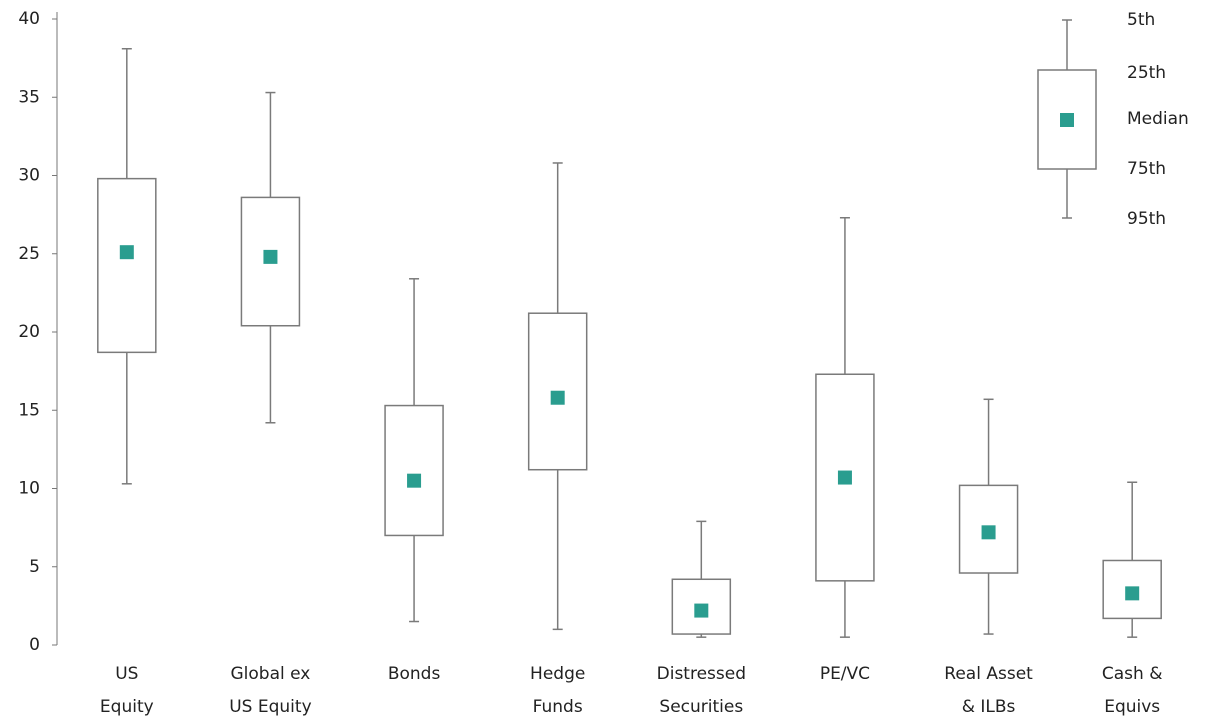 This screenshot has height=721, width=1217. Describe the element at coordinates (1132, 707) in the screenshot. I see `x-tick-label: Equivs` at that location.